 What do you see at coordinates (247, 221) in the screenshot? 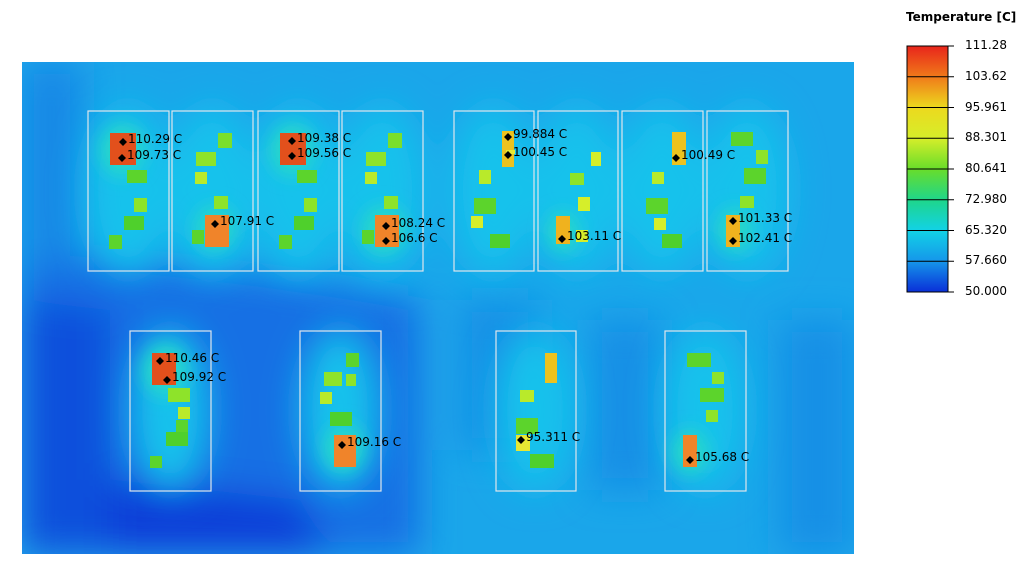
I see `probe-label: 107.91 C` at bounding box center [247, 221].